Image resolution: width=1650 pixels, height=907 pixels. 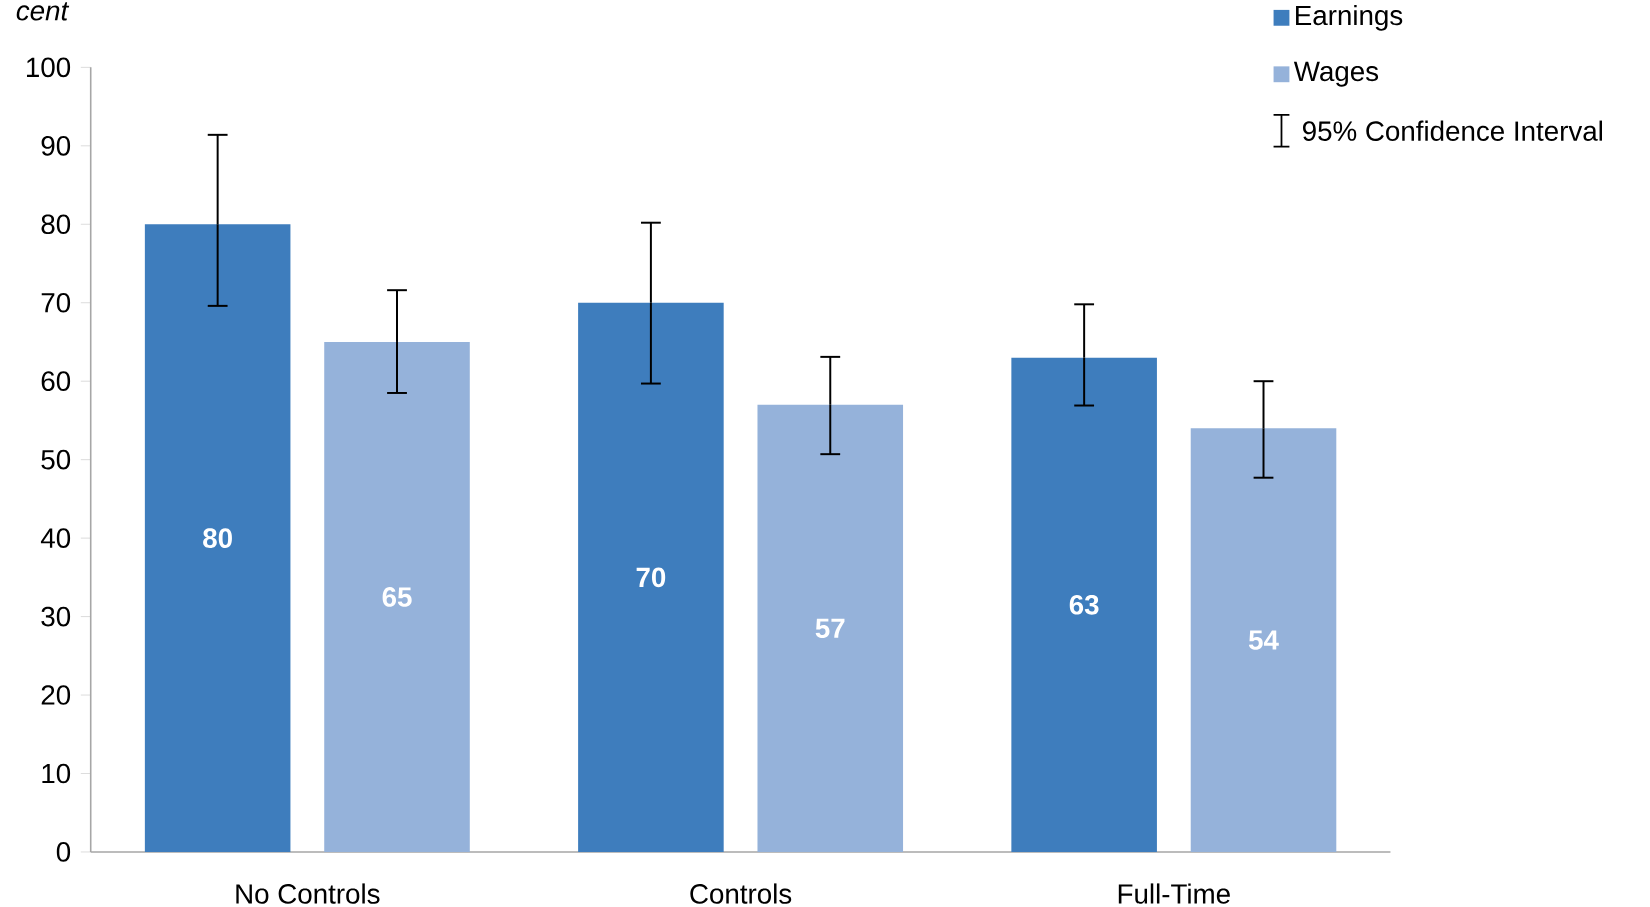 I want to click on y-tick-label: 90, so click(x=56, y=145).